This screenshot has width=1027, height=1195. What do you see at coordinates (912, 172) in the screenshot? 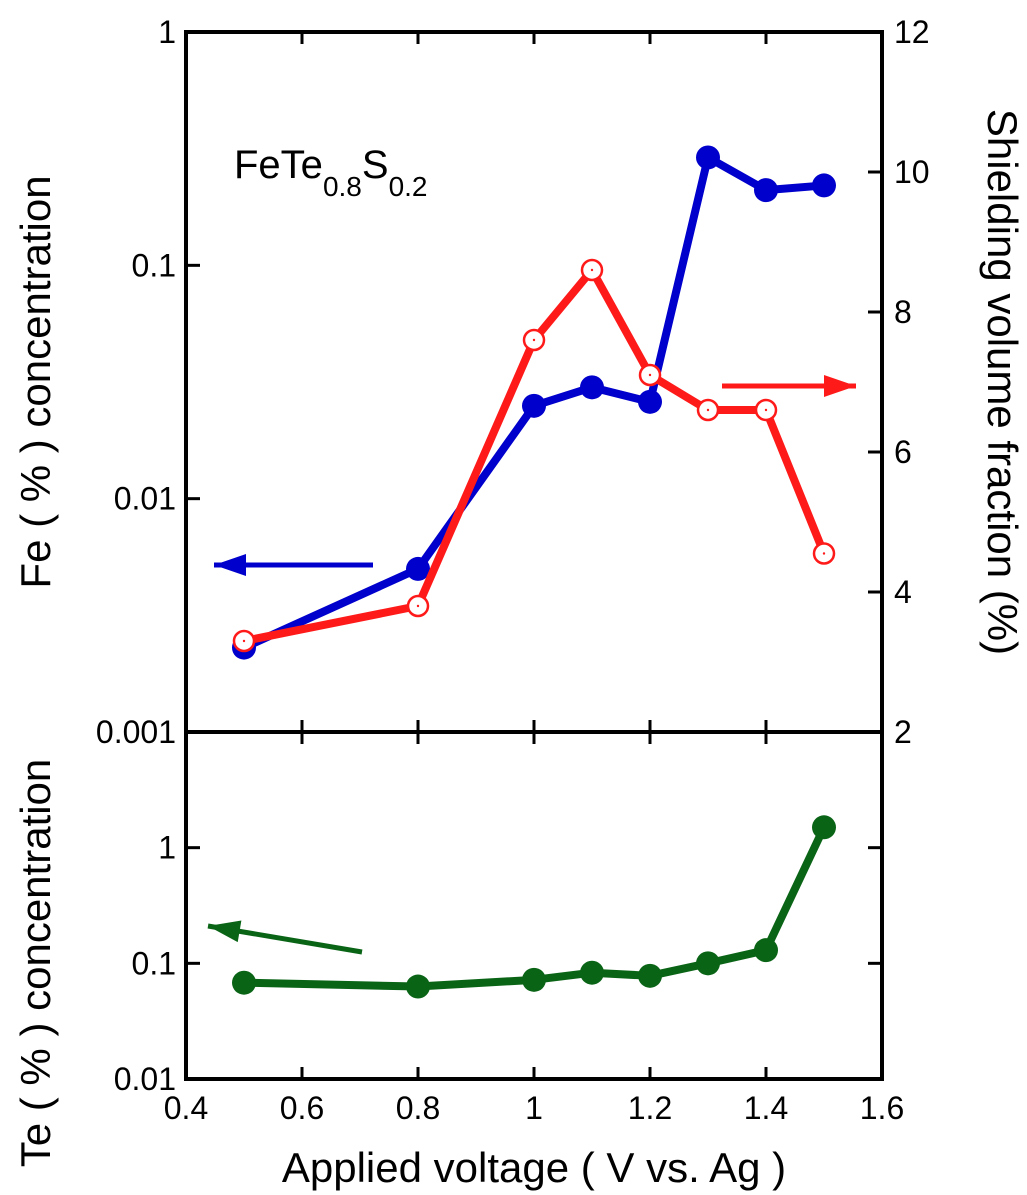
I see `top-right-y-tick-label: 10` at bounding box center [912, 172].